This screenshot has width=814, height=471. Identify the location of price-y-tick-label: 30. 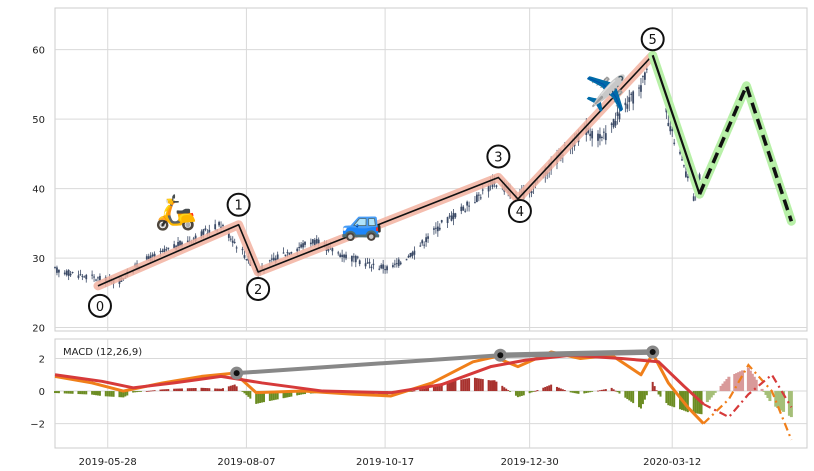
(38, 259).